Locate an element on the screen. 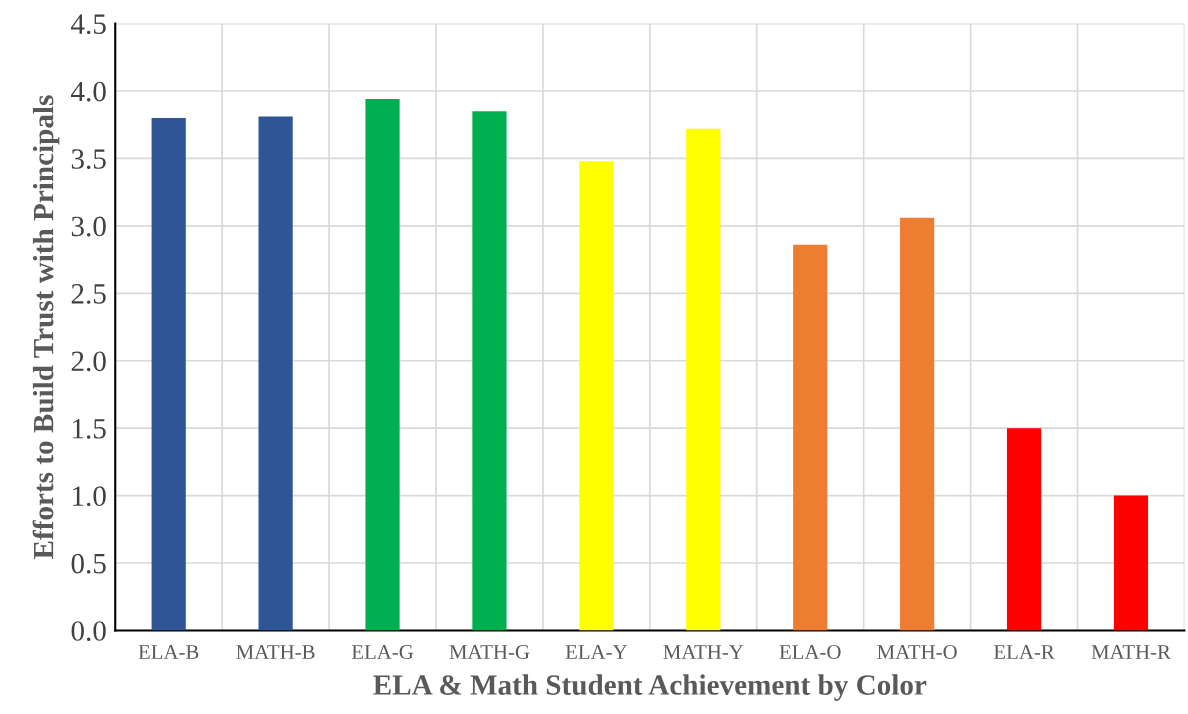 The width and height of the screenshot is (1188, 714). y-axis-title: Efforts to Build Trust with Principals is located at coordinates (46, 327).